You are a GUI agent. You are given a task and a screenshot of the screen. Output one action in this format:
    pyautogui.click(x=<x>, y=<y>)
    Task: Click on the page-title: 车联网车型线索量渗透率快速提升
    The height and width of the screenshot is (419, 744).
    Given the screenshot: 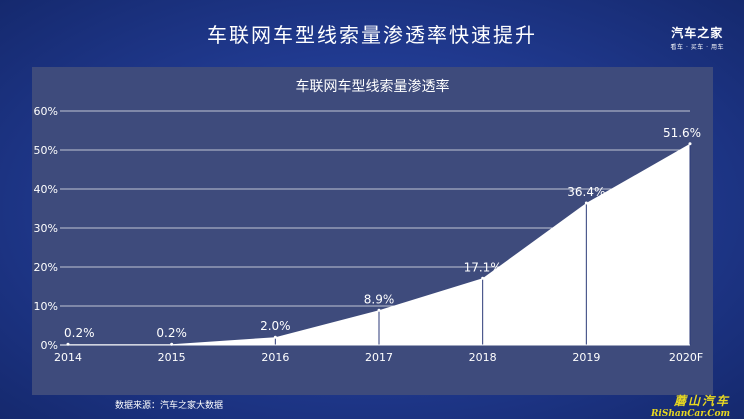 What is the action you would take?
    pyautogui.click(x=372, y=35)
    